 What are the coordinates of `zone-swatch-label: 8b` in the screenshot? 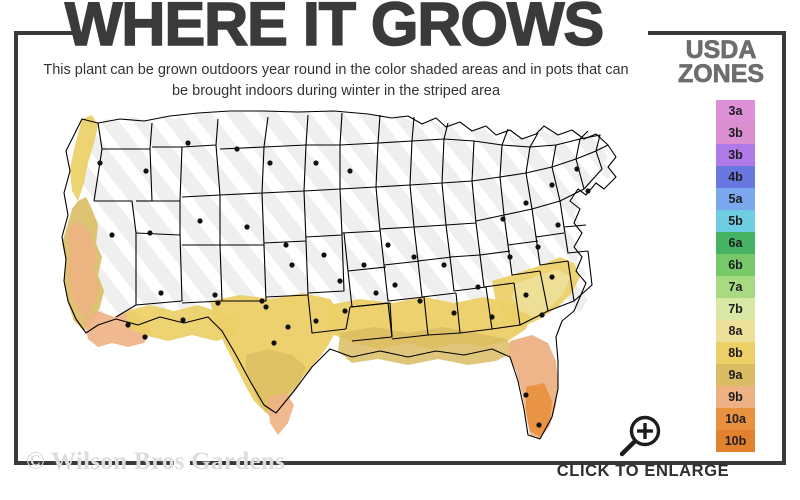 It's located at (735, 353).